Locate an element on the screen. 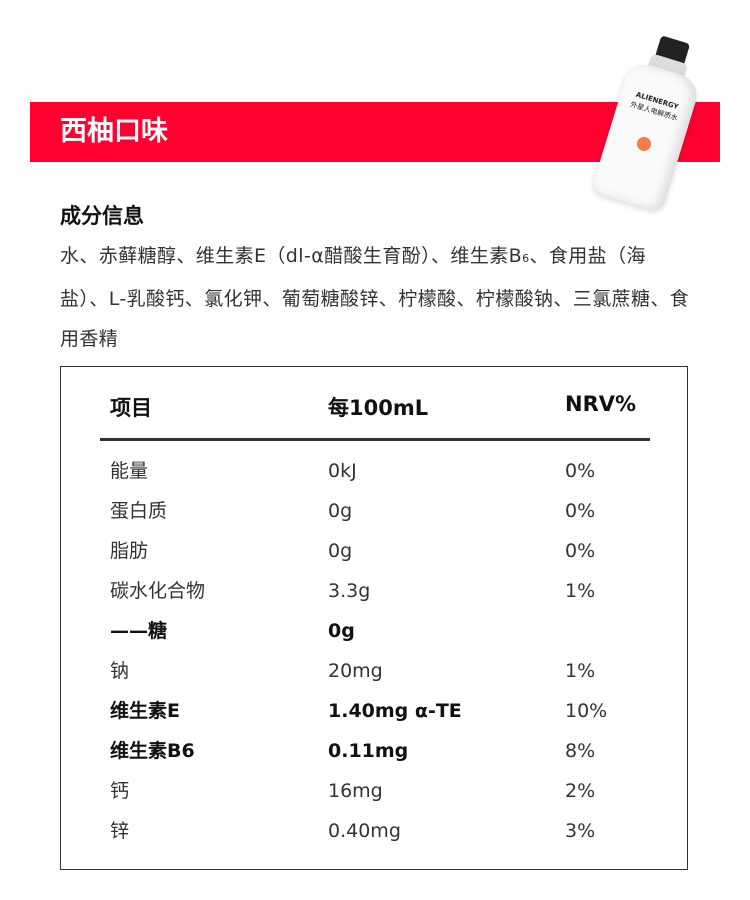 This screenshot has width=750, height=900. table-row: 锌 0.40mg 3% is located at coordinates (375, 831).